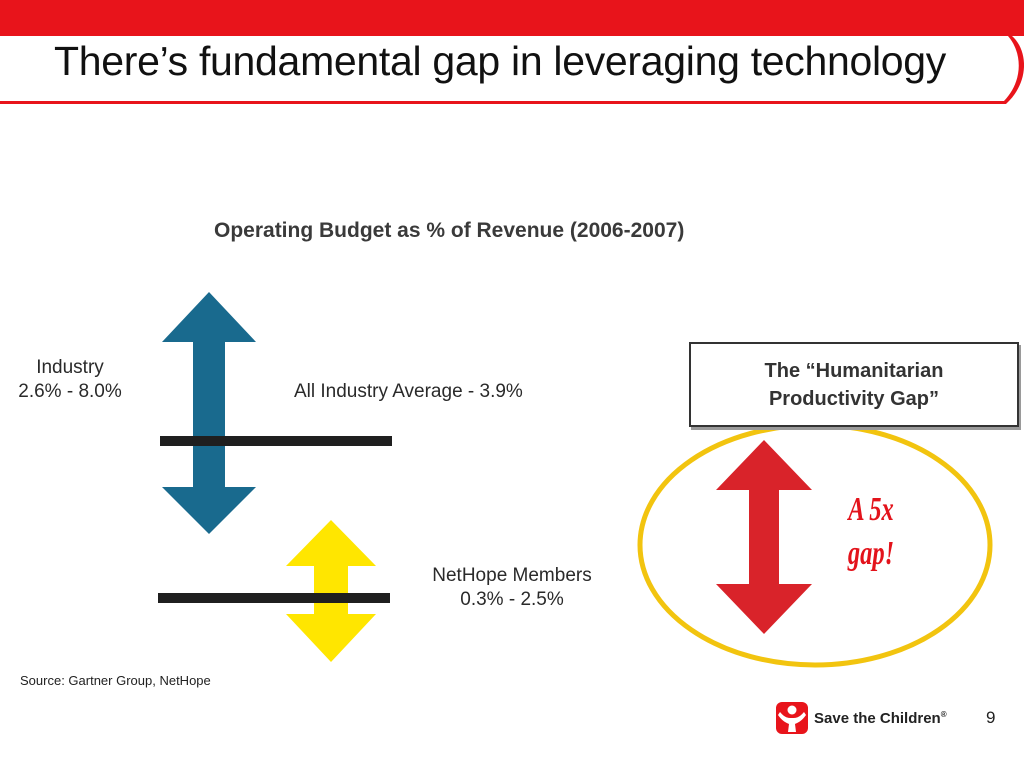 The image size is (1024, 768). Describe the element at coordinates (991, 717) in the screenshot. I see `page-number: 9` at that location.